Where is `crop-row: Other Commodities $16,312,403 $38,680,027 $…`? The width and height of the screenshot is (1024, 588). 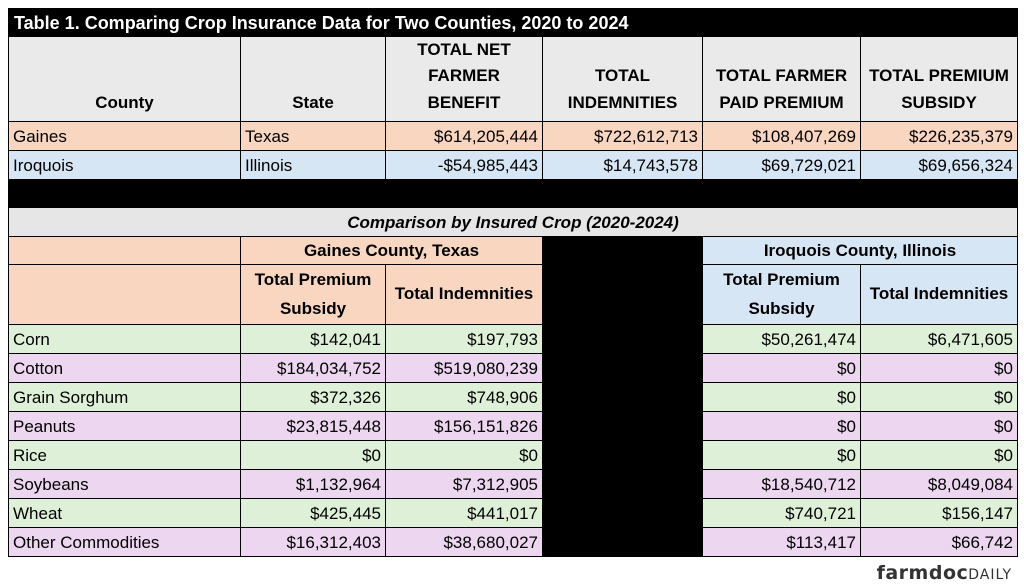 crop-row: Other Commodities $16,312,403 $38,680,027 $… is located at coordinates (513, 542).